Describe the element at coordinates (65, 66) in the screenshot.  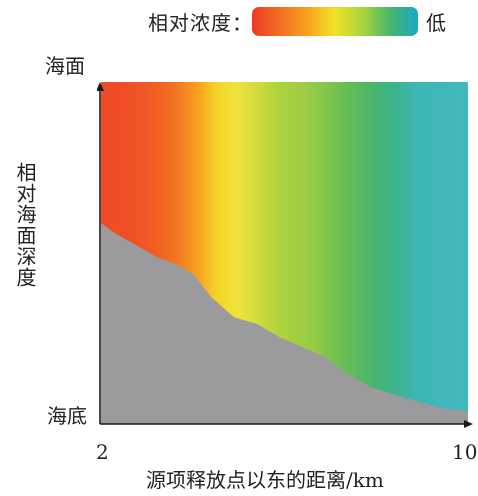
I see `sea-surface-label: 海面` at that location.